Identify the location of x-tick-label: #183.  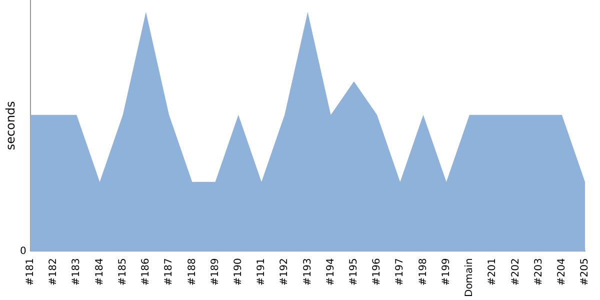
(76, 272).